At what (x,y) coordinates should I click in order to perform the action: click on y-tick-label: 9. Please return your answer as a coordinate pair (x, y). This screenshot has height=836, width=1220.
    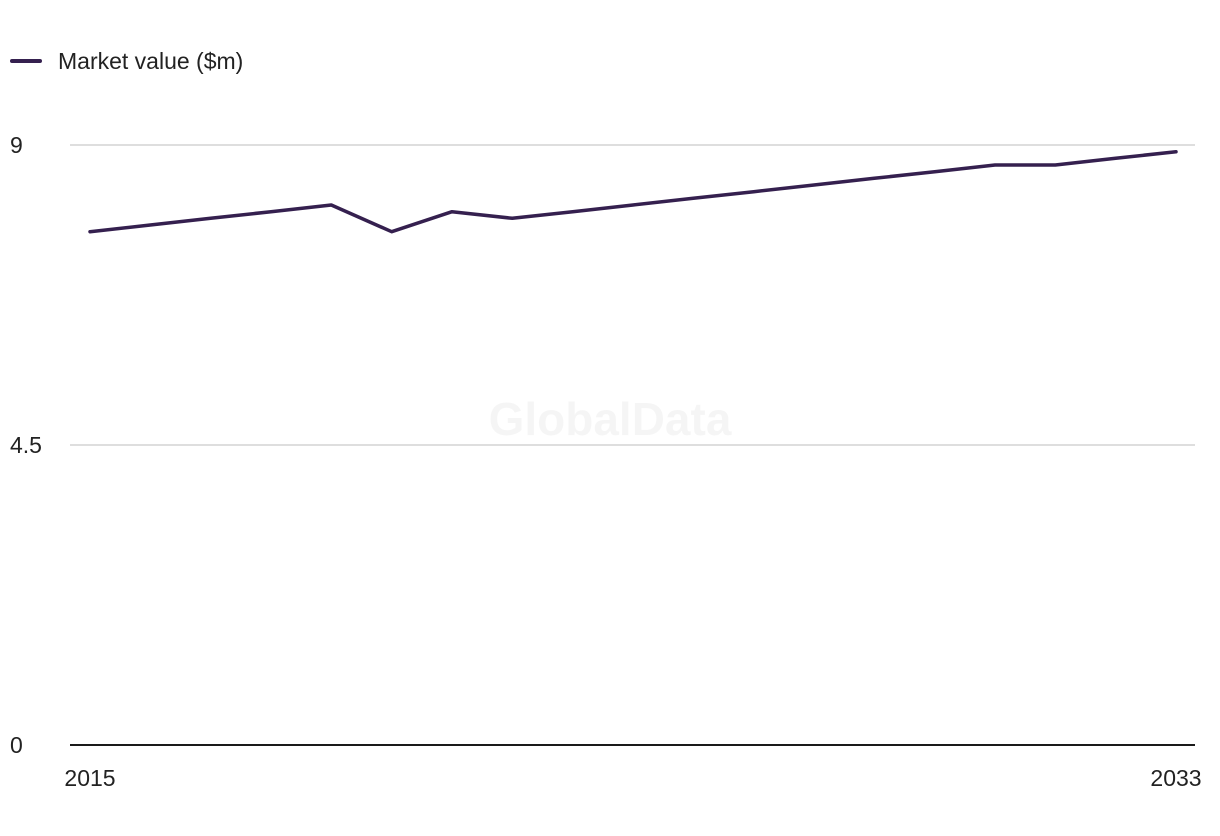
    Looking at the image, I should click on (16, 145).